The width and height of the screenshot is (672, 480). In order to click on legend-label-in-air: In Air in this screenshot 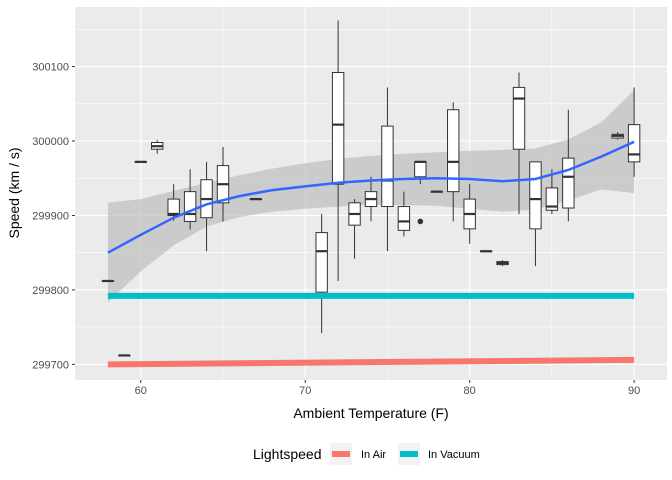, I will do `click(373, 455)`.